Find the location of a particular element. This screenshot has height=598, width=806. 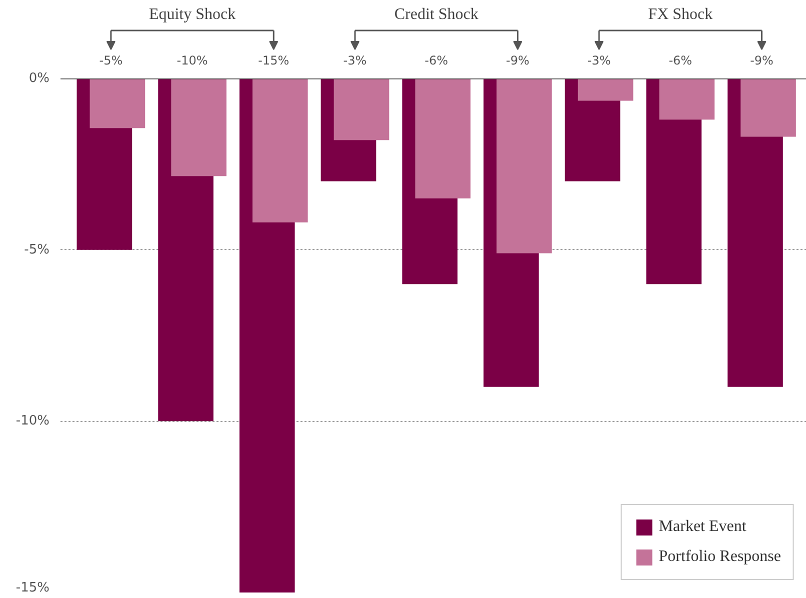

text: Credit Shock is located at coordinates (436, 14).